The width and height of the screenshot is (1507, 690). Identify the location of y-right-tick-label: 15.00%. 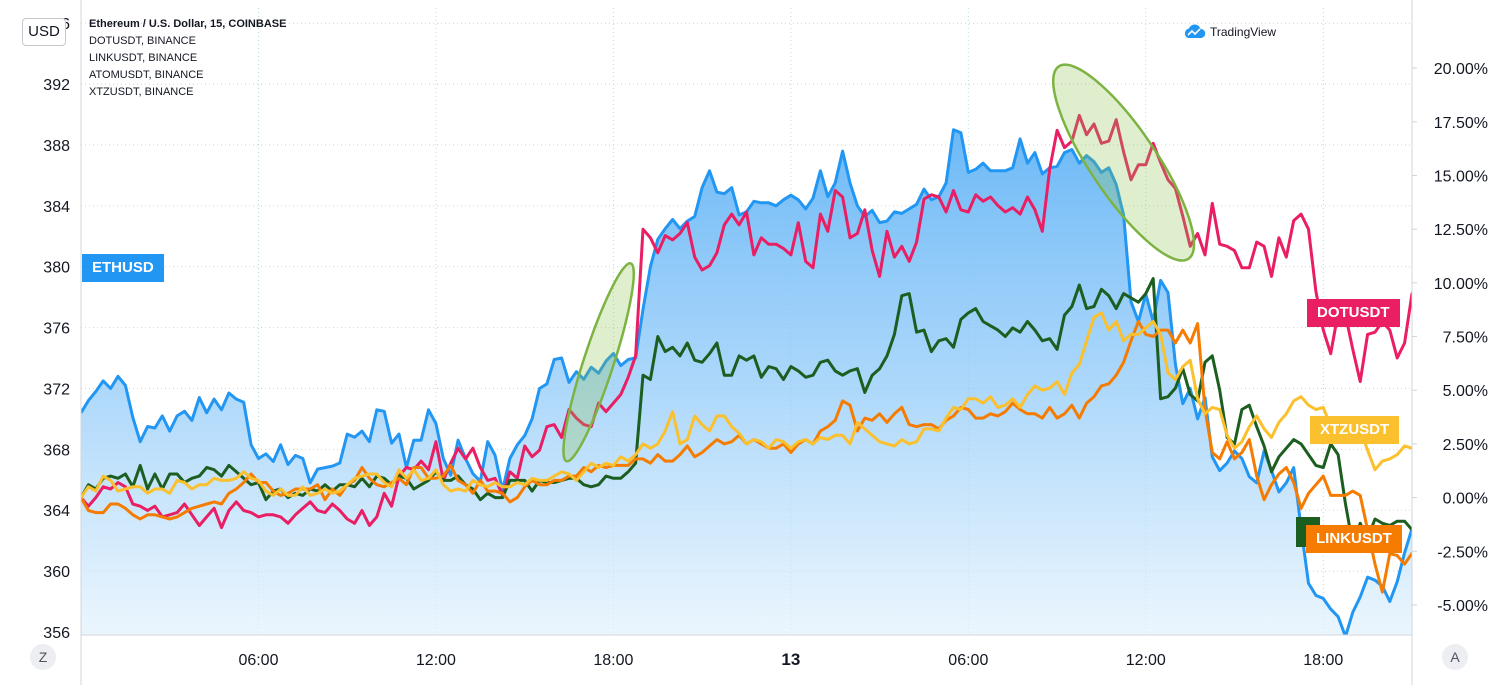
(1461, 176).